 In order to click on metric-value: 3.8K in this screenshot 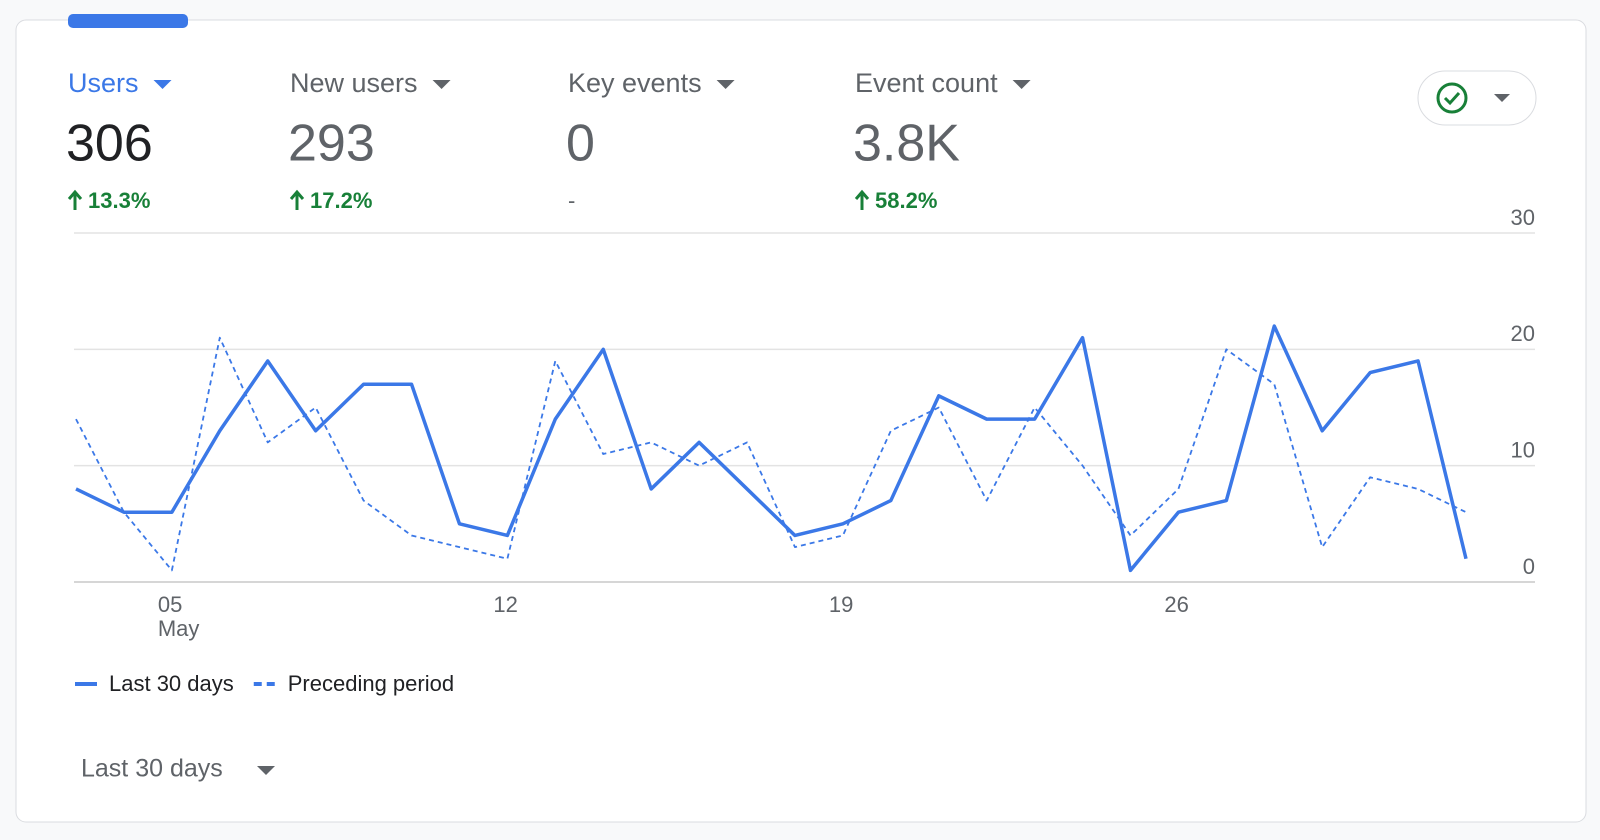, I will do `click(906, 144)`.